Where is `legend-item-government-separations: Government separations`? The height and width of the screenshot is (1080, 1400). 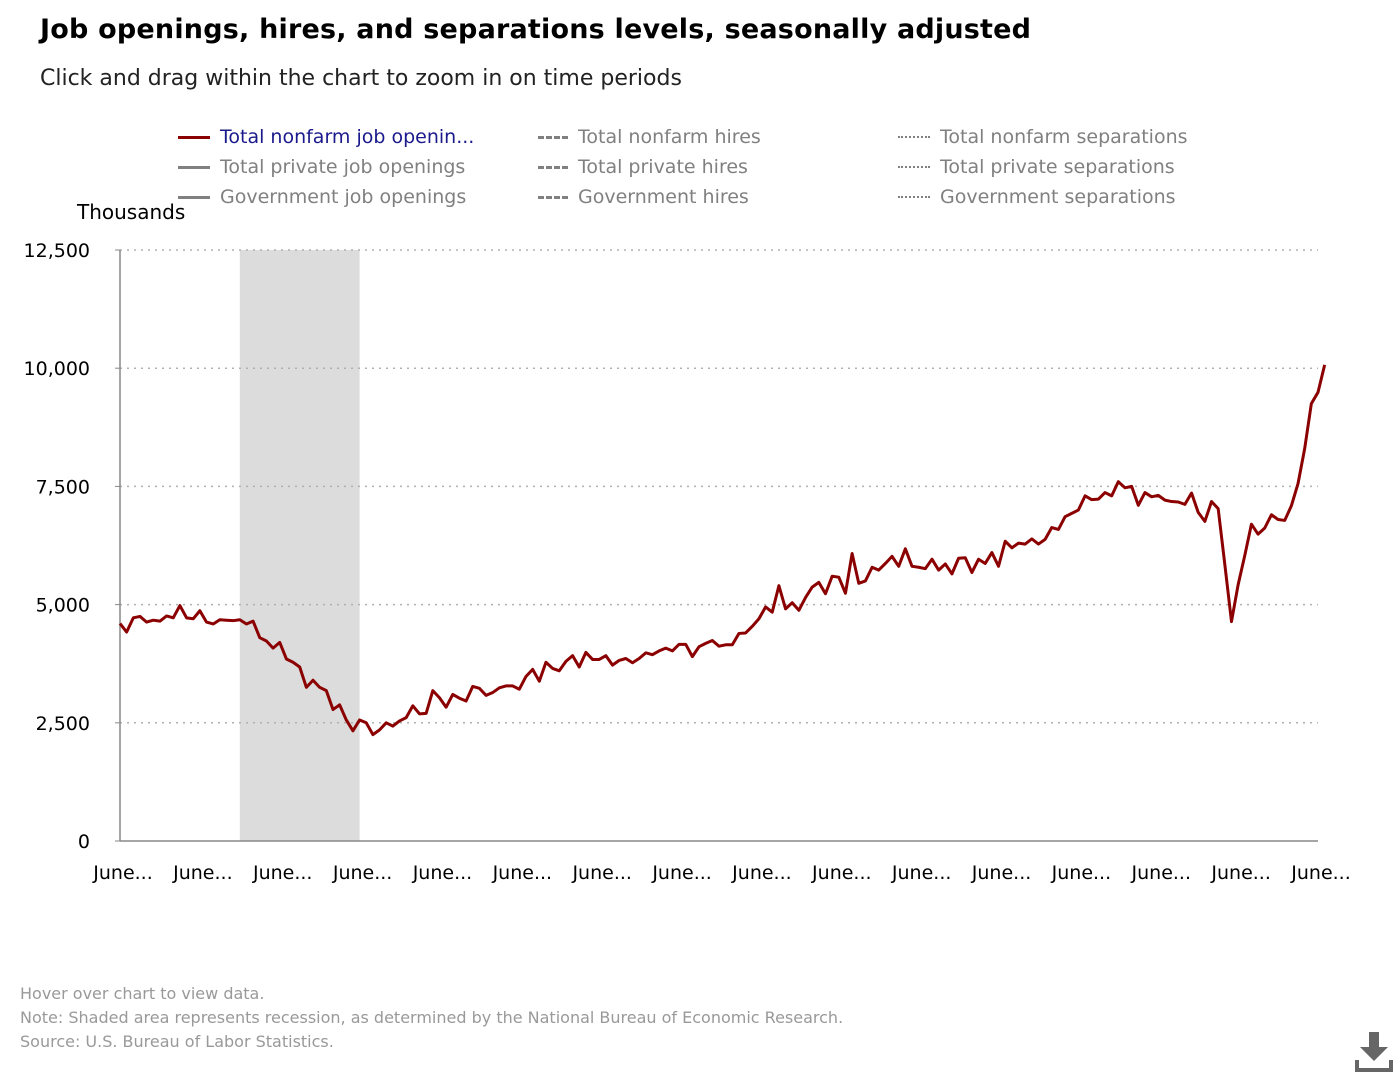 legend-item-government-separations: Government separations is located at coordinates (1037, 197).